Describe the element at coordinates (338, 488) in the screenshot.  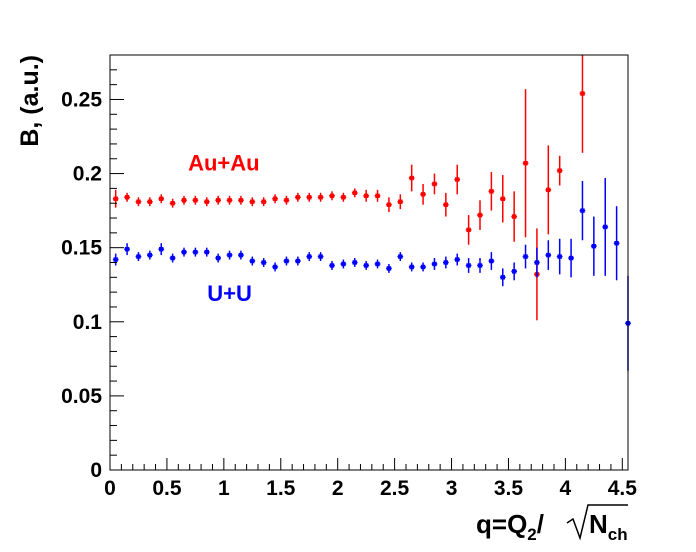
I see `x-tick-label: 2` at that location.